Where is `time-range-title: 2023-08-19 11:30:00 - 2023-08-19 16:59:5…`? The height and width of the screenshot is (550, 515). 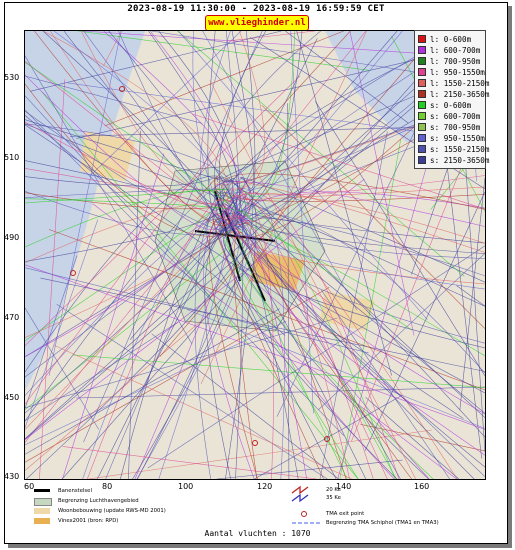
time-range-title: 2023-08-19 11:30:00 - 2023-08-19 16:59:5… is located at coordinates (256, 9).